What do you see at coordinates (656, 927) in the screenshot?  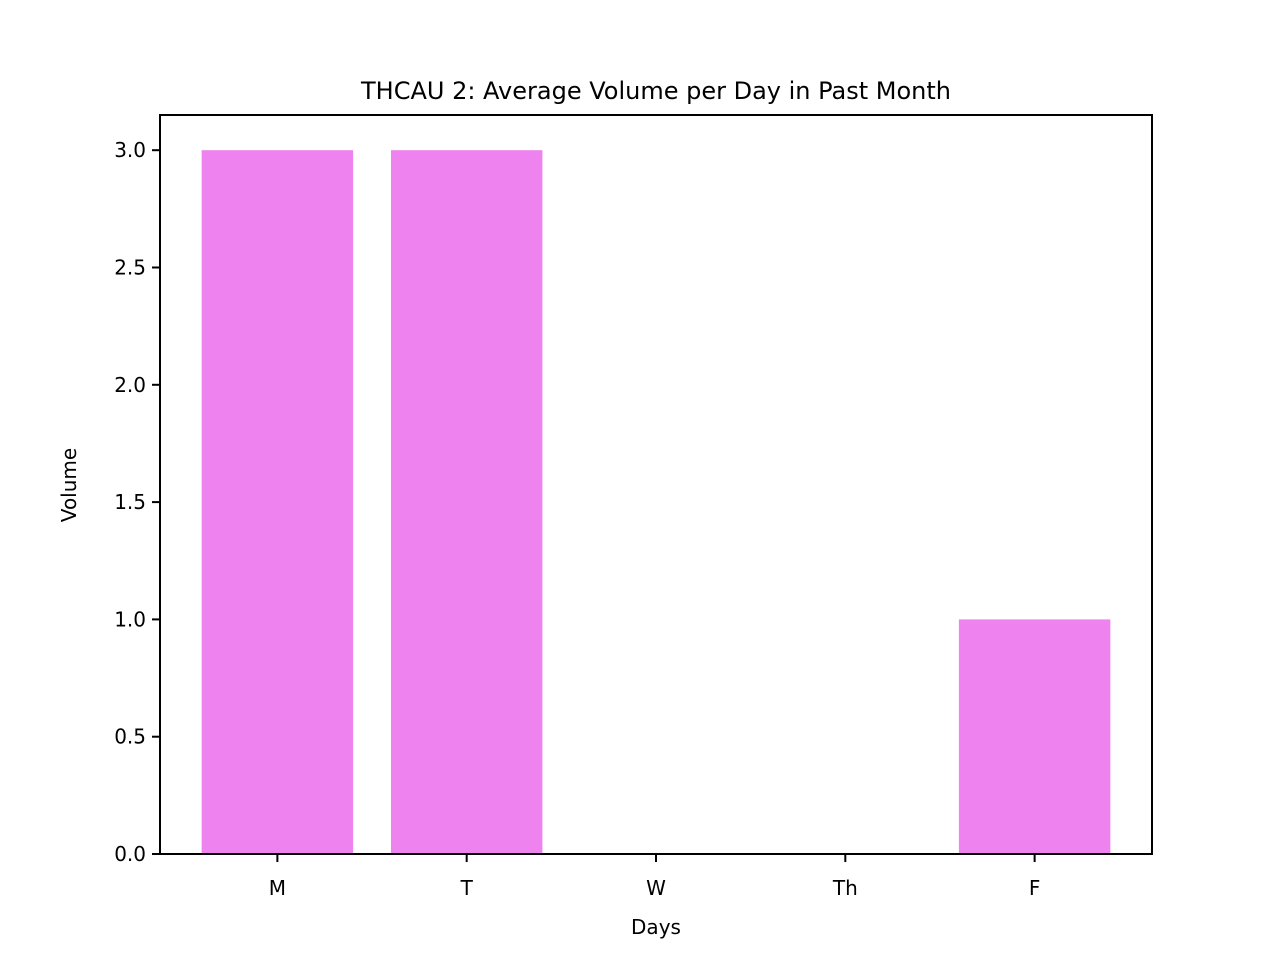 I see `x-axis-label: Days` at bounding box center [656, 927].